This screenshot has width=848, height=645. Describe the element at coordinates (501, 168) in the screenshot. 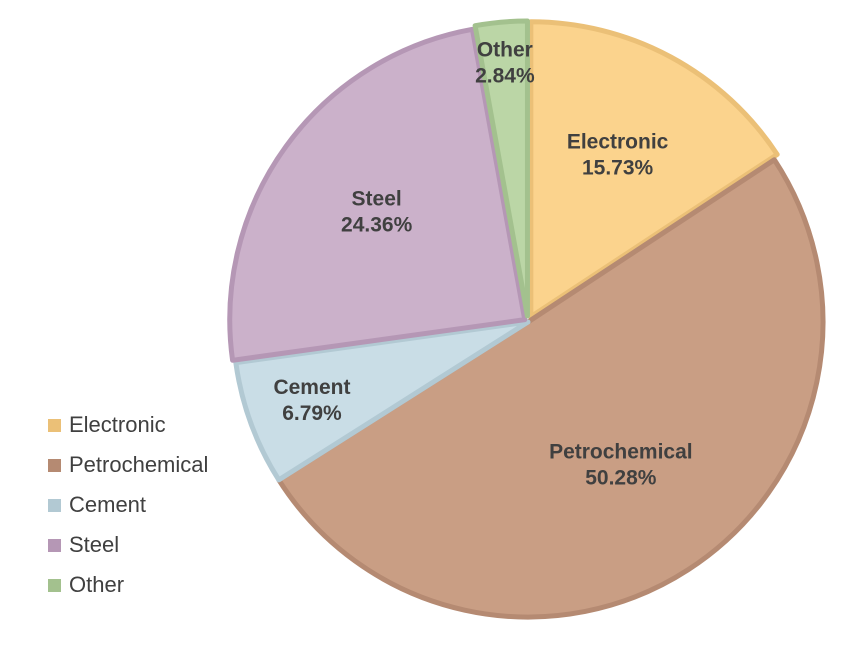

I see `slice-other` at that location.